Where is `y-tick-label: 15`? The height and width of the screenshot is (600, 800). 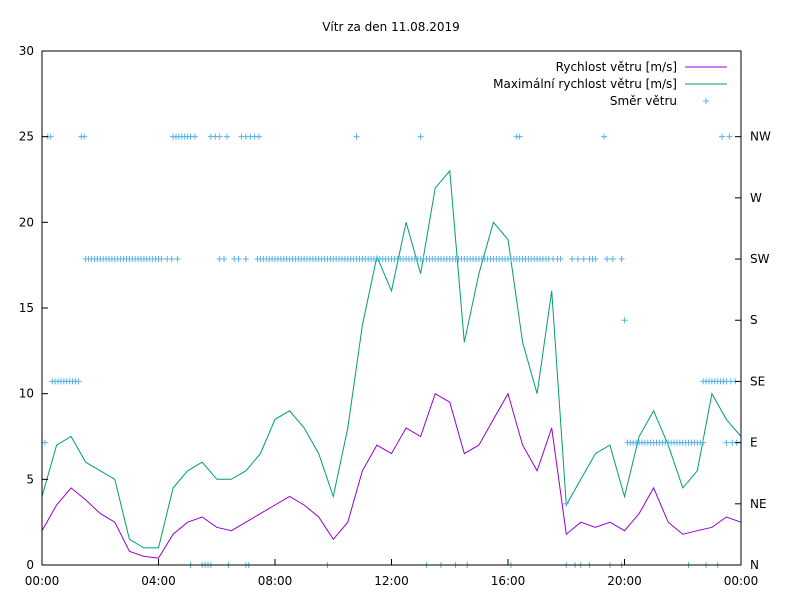 y-tick-label: 15 is located at coordinates (26, 308).